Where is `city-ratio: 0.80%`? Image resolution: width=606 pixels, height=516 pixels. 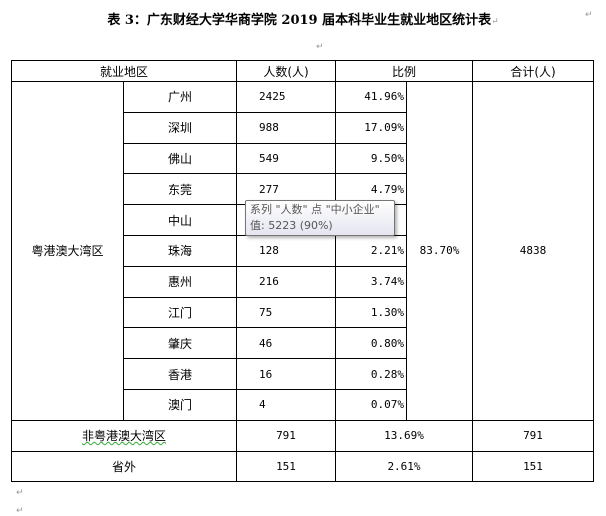
city-ratio: 0.80% is located at coordinates (371, 343).